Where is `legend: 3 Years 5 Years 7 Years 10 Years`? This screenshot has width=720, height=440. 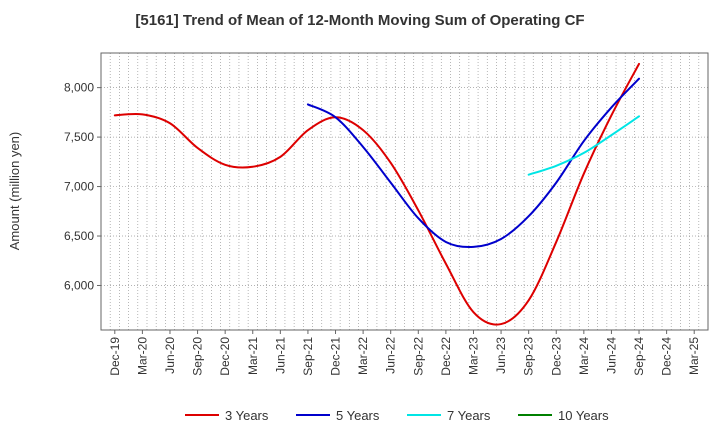 legend: 3 Years 5 Years 7 Years 10 Years is located at coordinates (397, 415).